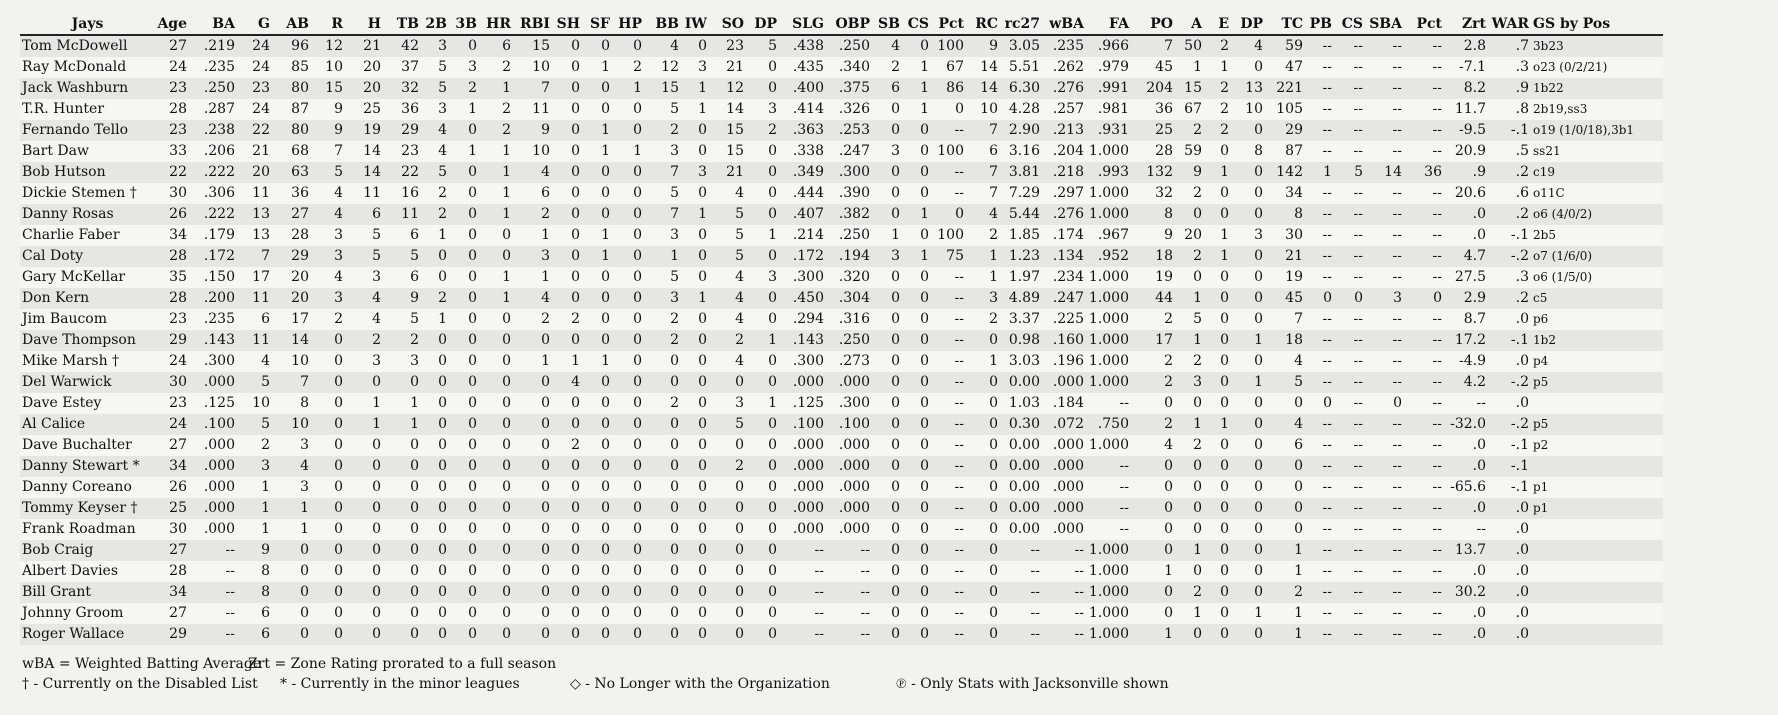  Describe the element at coordinates (1522, 298) in the screenshot. I see `stat-cell: .2` at that location.